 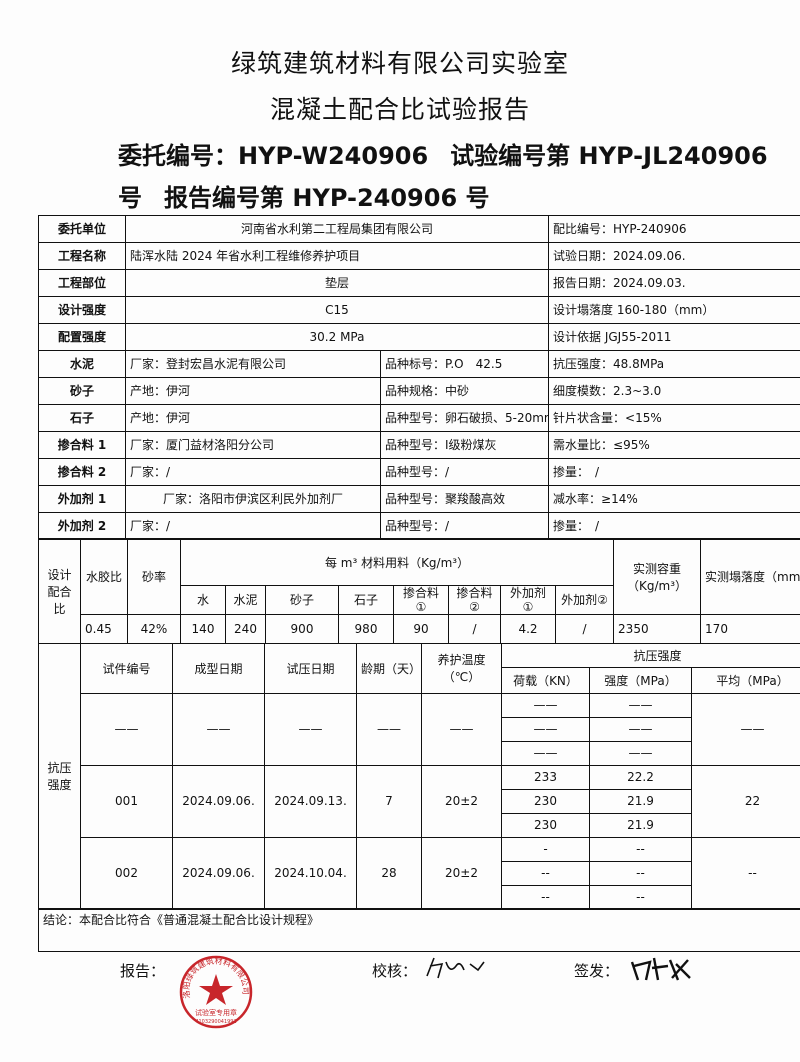 I want to click on strength-value: 22.2, so click(x=640, y=777).